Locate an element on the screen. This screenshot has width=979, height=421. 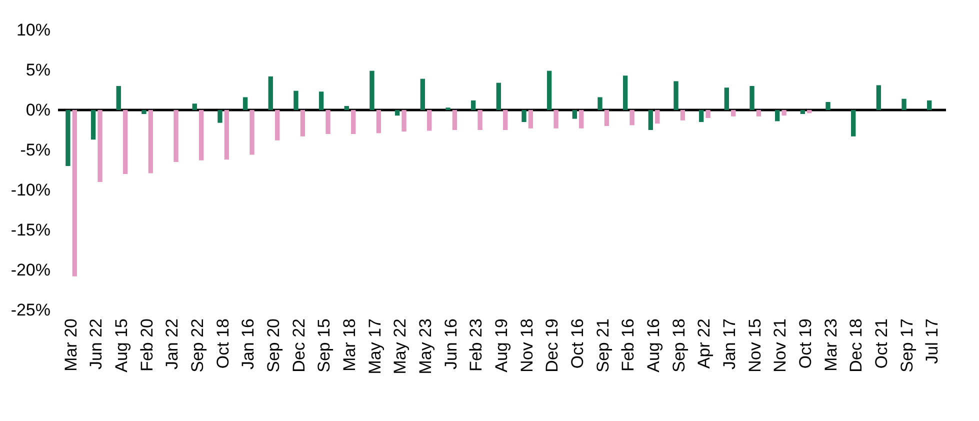
y-tick-label: -20% is located at coordinates (30, 270).